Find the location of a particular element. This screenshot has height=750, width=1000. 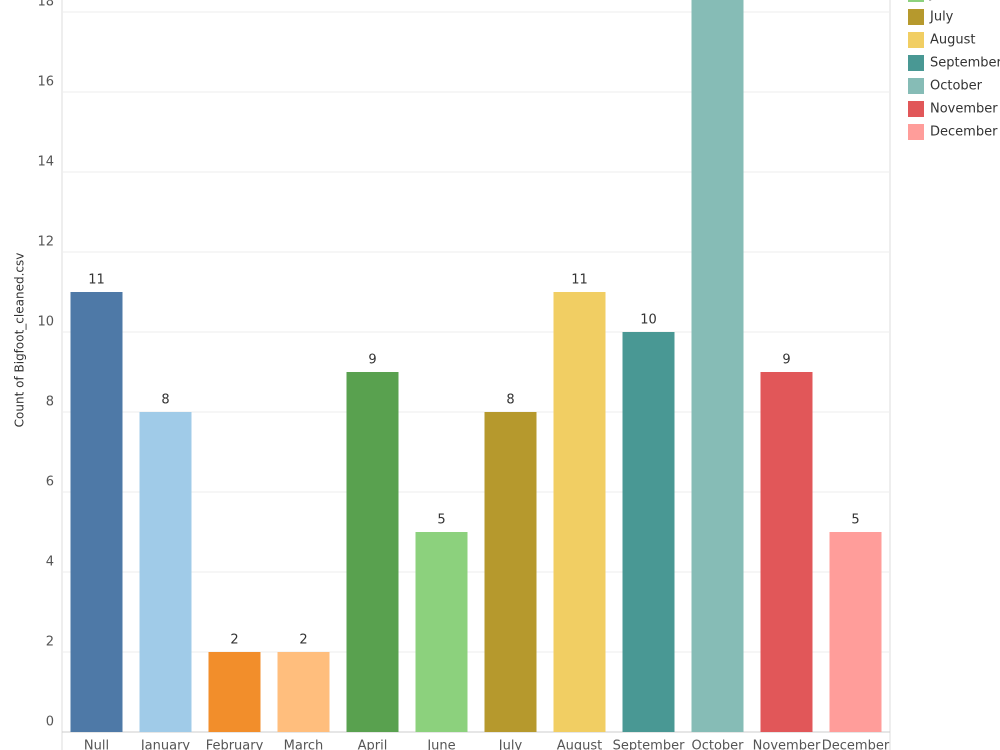

legend-label: August is located at coordinates (953, 40).